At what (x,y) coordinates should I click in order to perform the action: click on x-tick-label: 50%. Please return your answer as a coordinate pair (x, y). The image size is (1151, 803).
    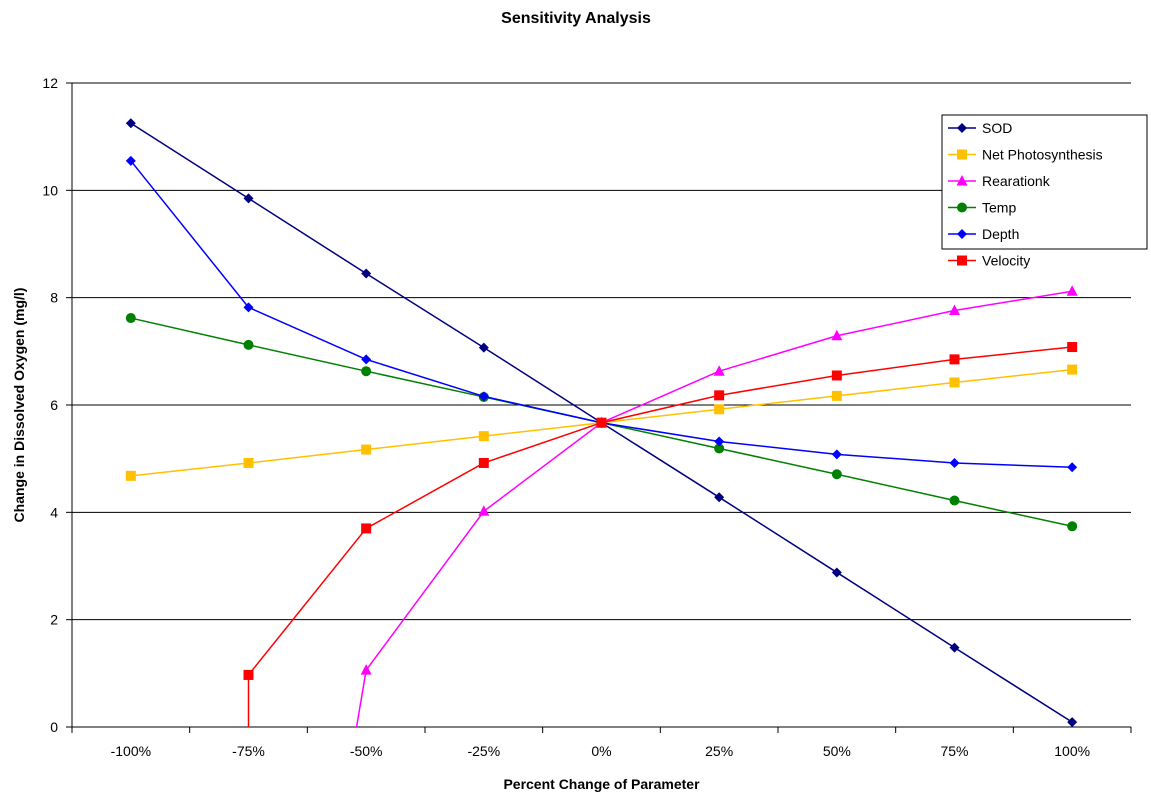
    Looking at the image, I should click on (837, 751).